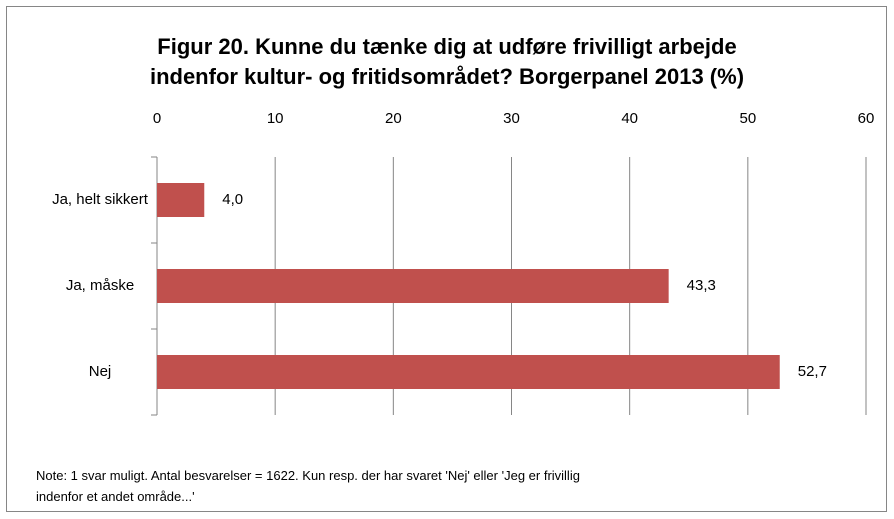  I want to click on value-label: 4,0, so click(232, 199).